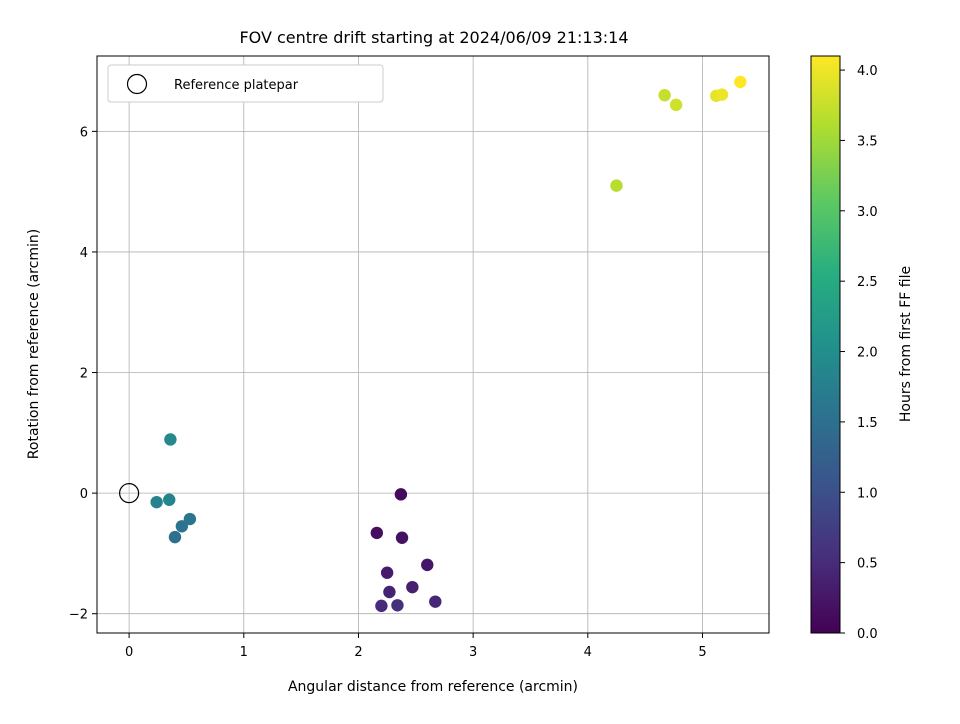 This screenshot has height=724, width=960. What do you see at coordinates (867, 141) in the screenshot?
I see `colorbar-tick-label: 3.5` at bounding box center [867, 141].